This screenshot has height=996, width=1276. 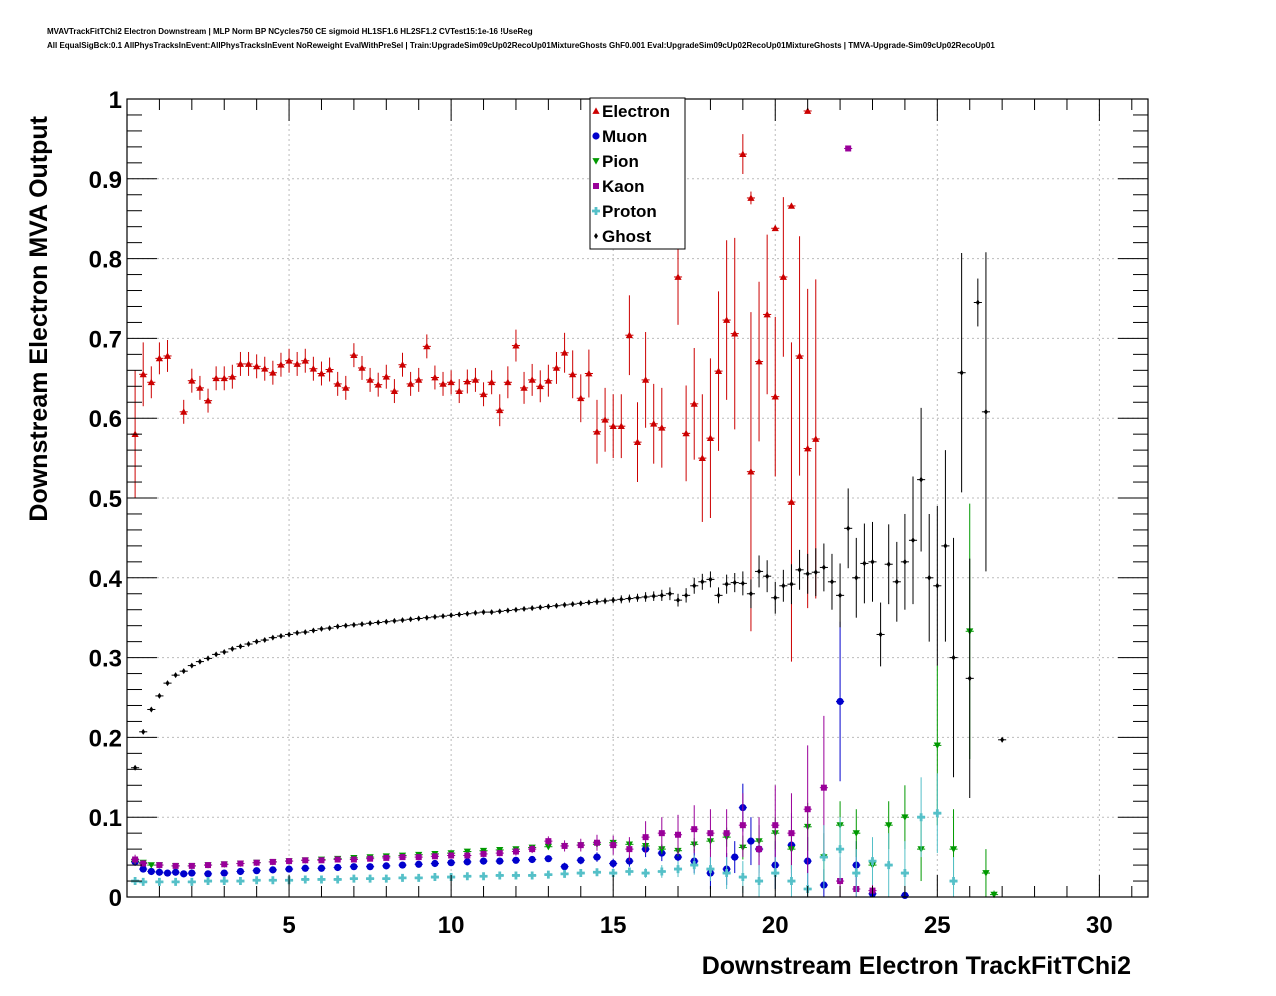 I want to click on x-axis-label: Downstream Electron TrackFitTChi2, so click(x=916, y=966).